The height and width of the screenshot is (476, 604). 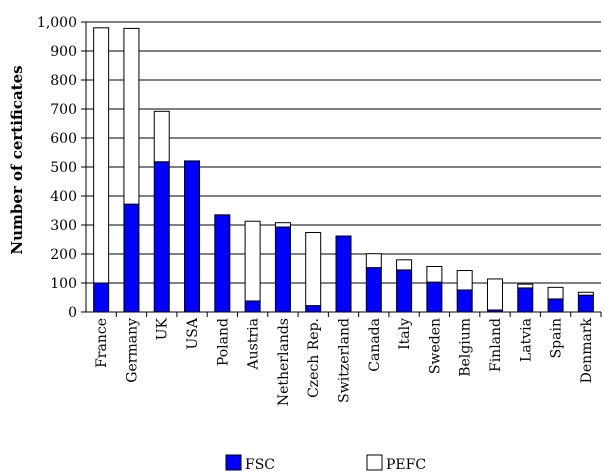 I want to click on x-category-label: Finland, so click(x=496, y=345).